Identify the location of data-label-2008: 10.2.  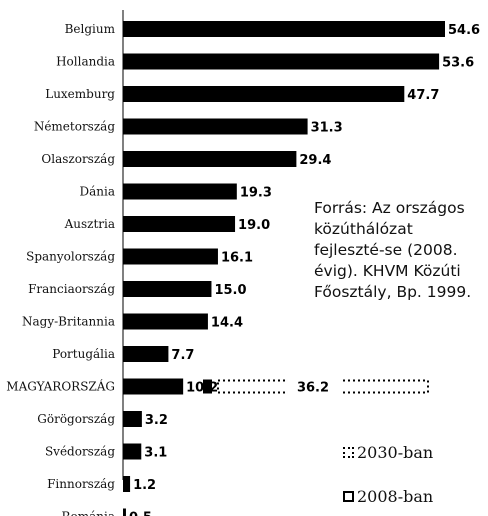
(202, 388).